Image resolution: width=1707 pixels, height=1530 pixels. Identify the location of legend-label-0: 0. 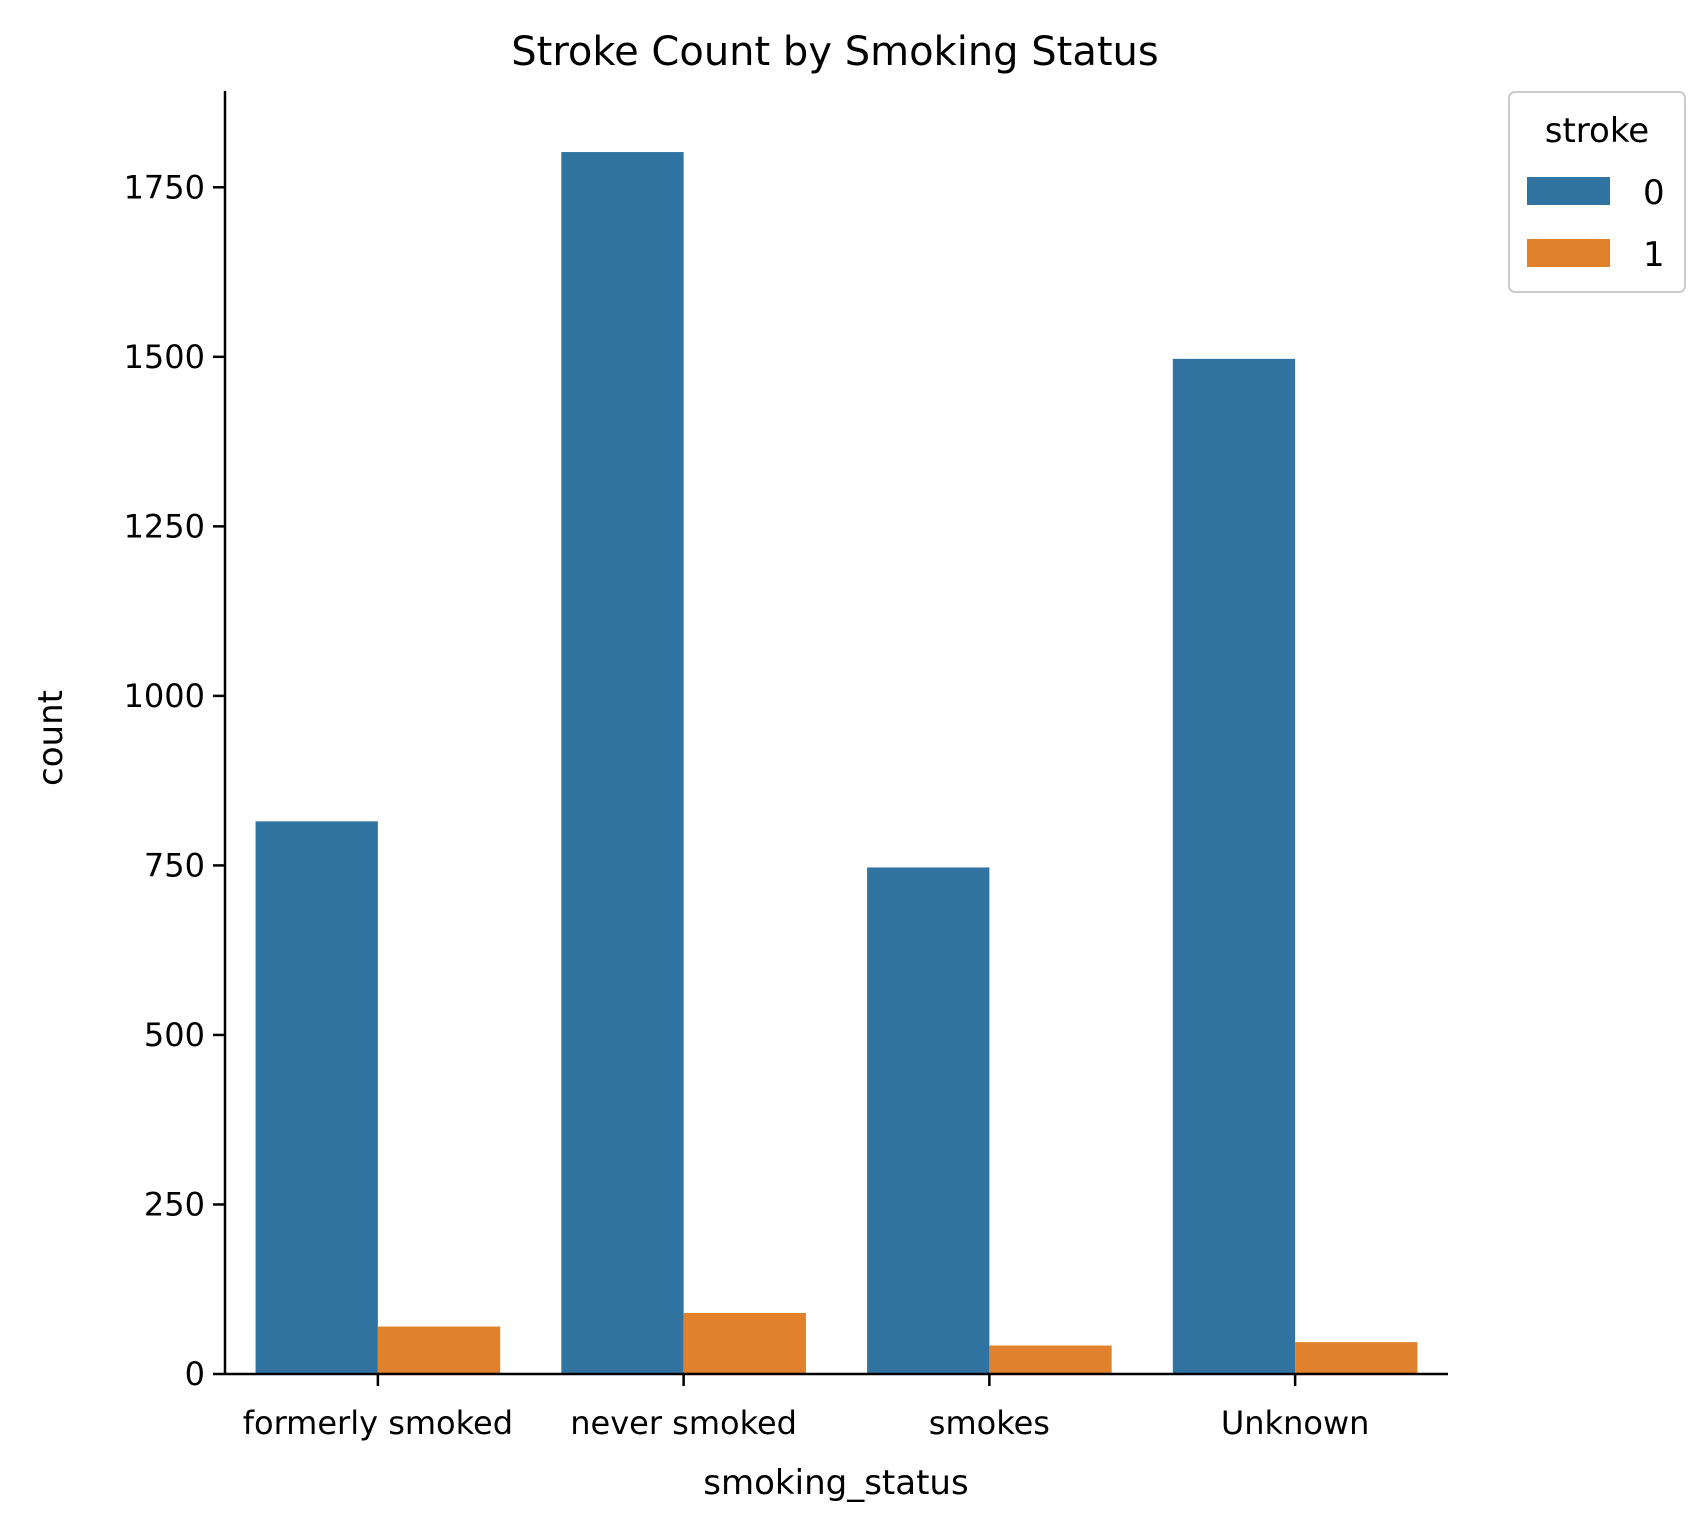
(1654, 193).